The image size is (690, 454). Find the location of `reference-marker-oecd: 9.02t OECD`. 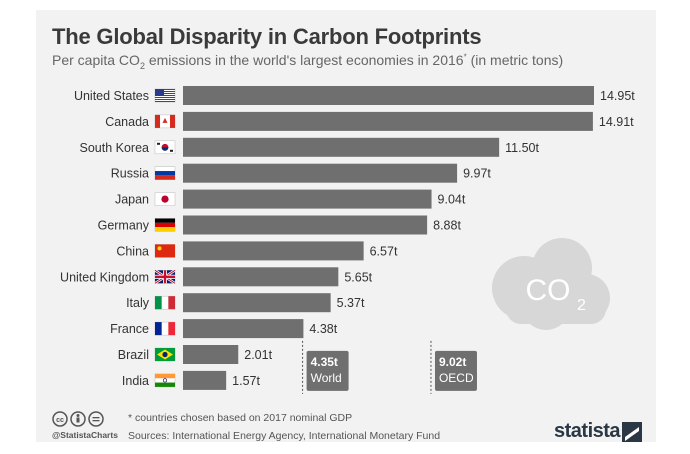

reference-marker-oecd: 9.02t OECD is located at coordinates (453, 367).